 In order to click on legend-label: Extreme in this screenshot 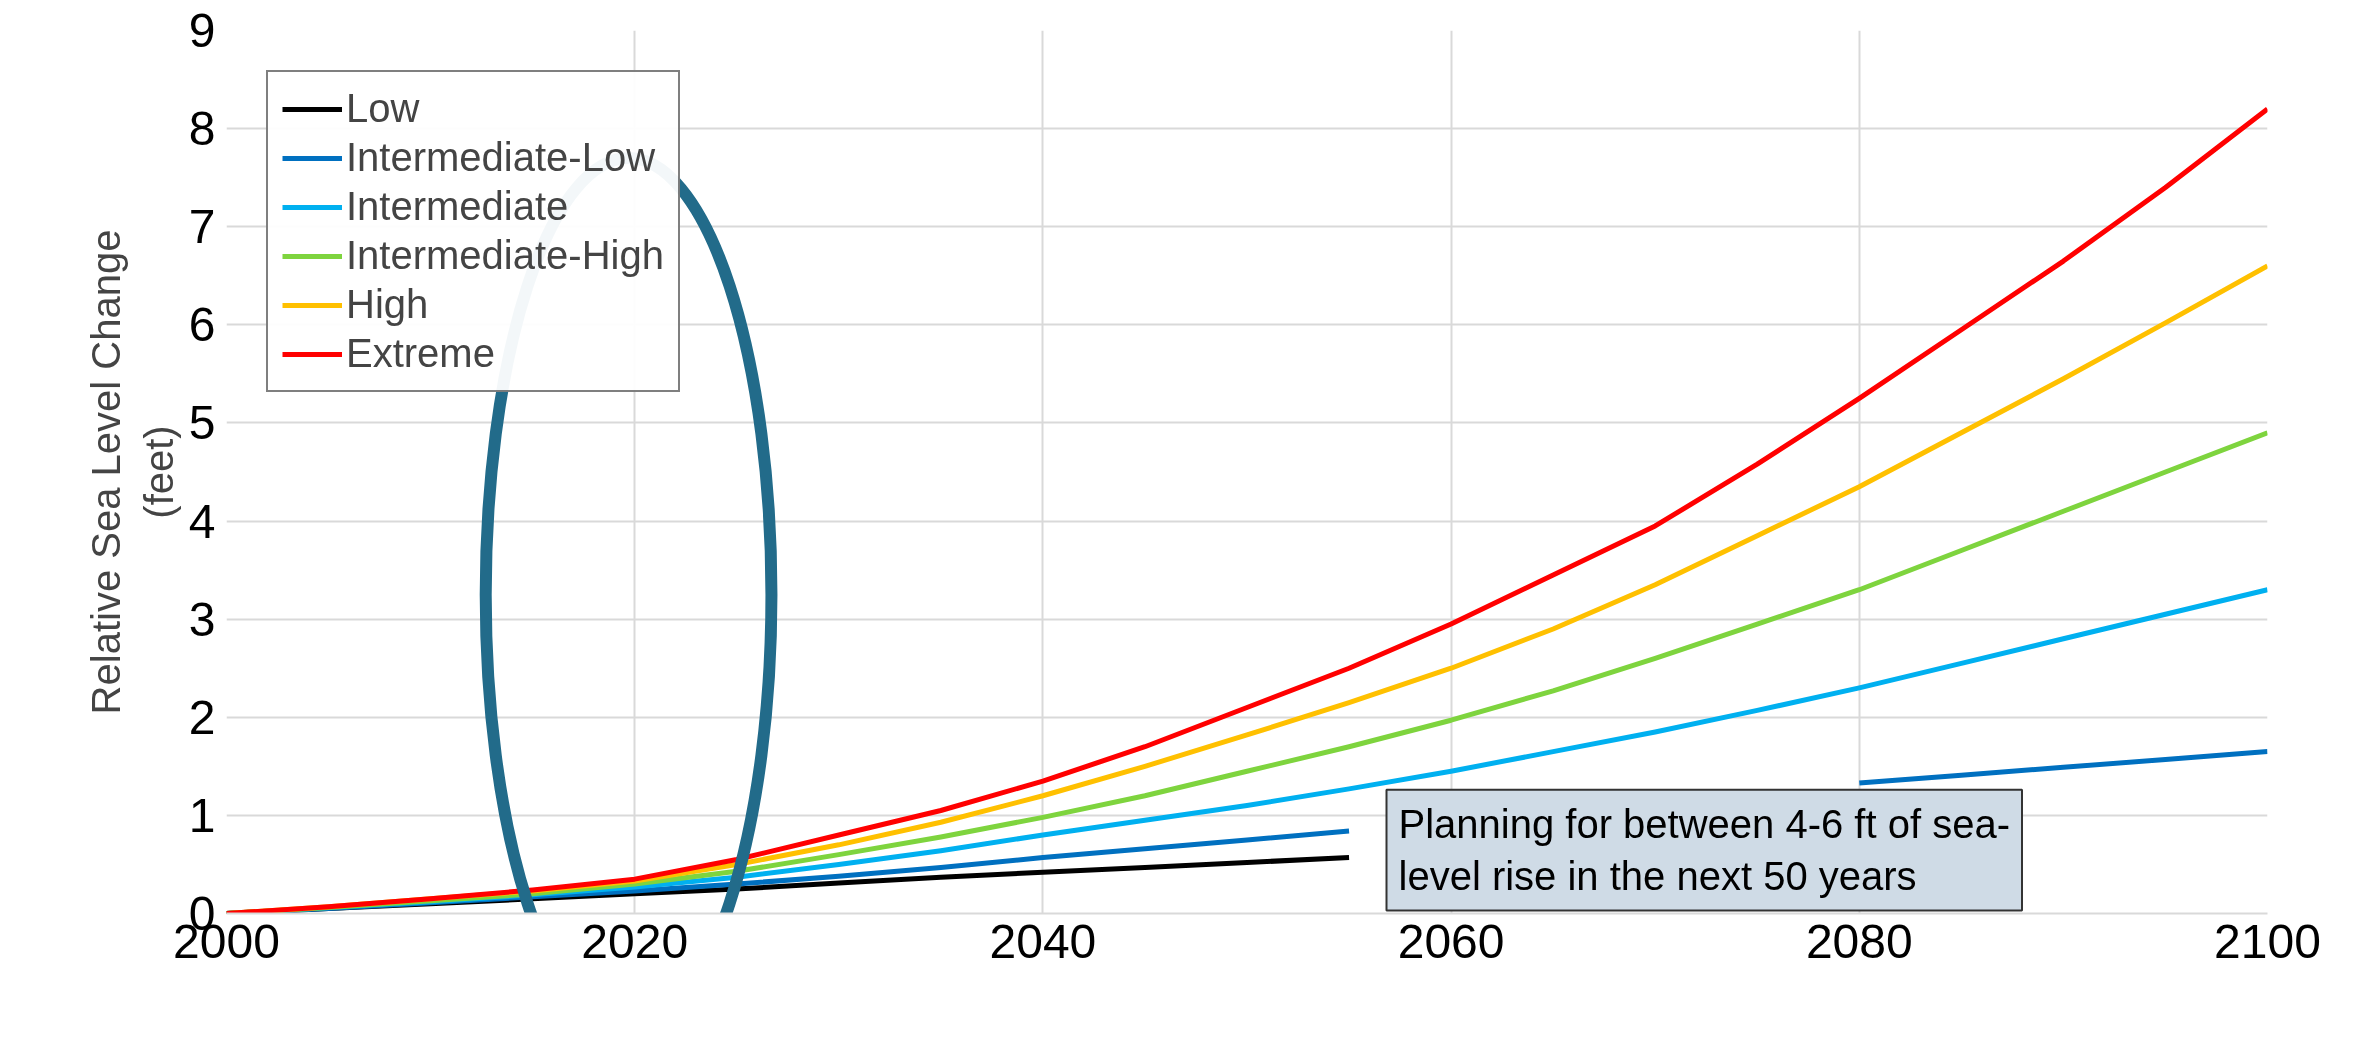, I will do `click(420, 353)`.